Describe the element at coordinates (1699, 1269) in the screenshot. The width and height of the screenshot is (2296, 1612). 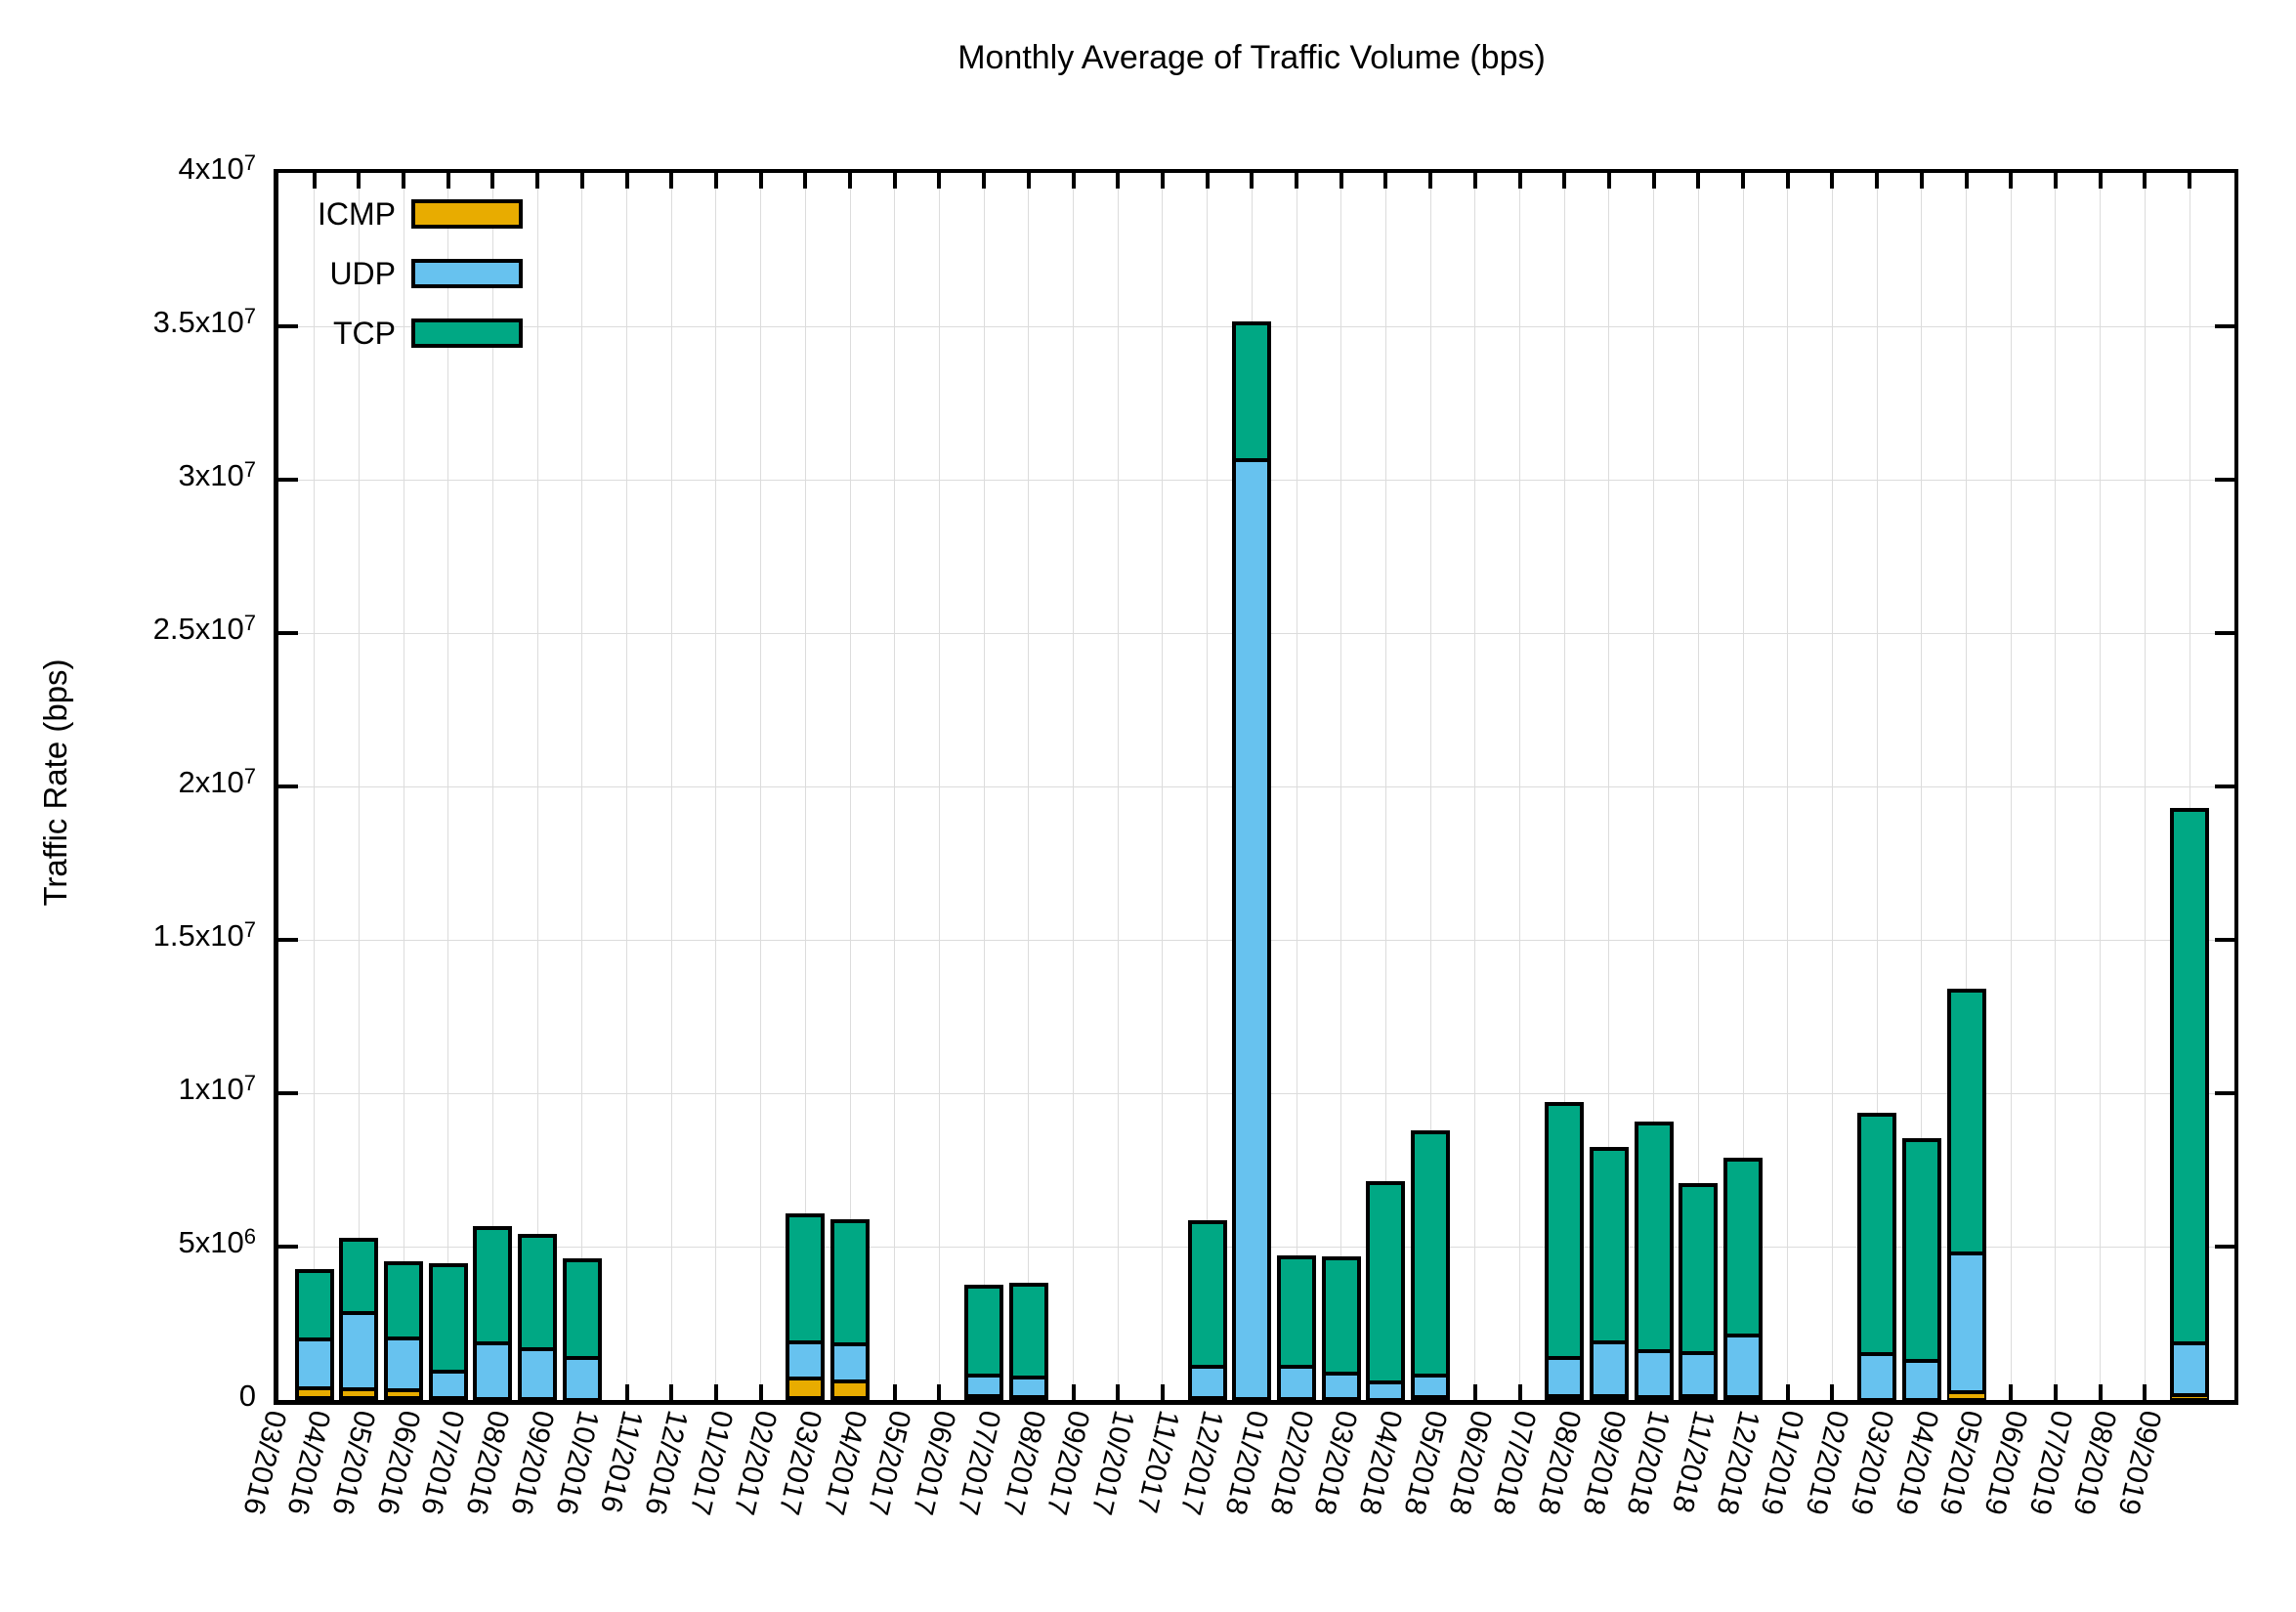
I see `bar-segment-tcp-10/2018` at that location.